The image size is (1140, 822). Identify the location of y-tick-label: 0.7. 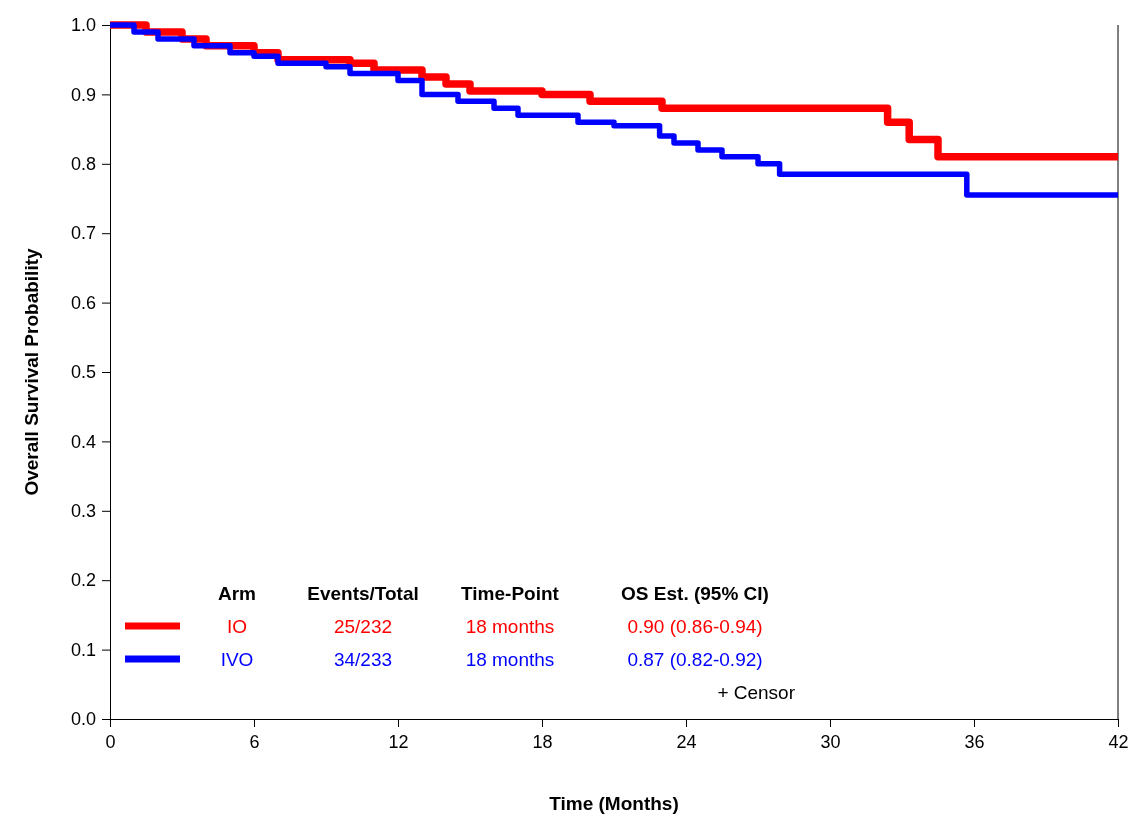
(83, 233).